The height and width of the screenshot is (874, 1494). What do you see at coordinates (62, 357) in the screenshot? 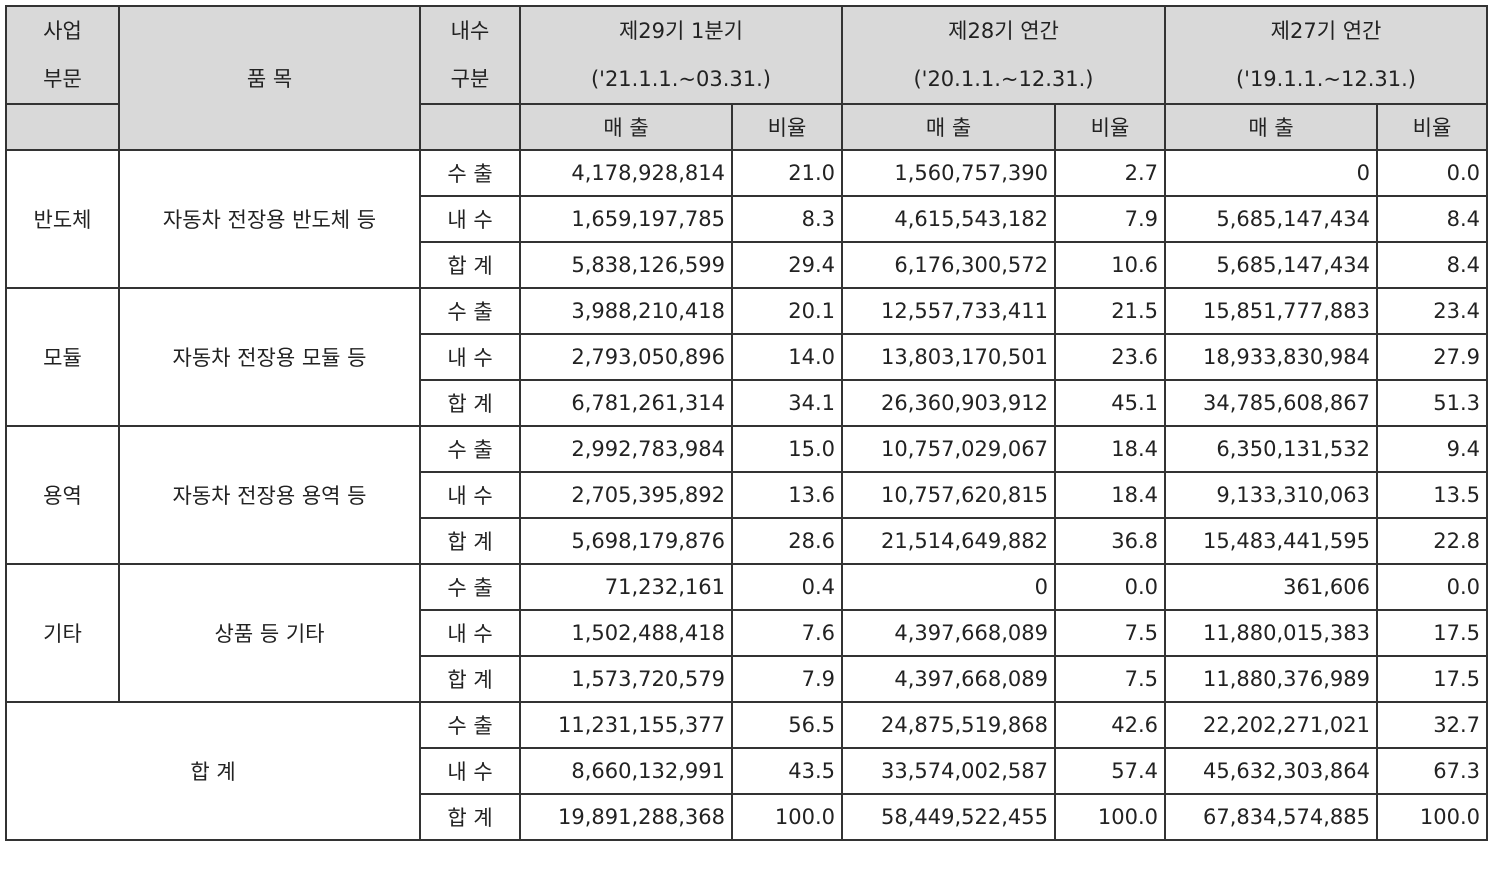
I see `segment-cell: 모듈` at bounding box center [62, 357].